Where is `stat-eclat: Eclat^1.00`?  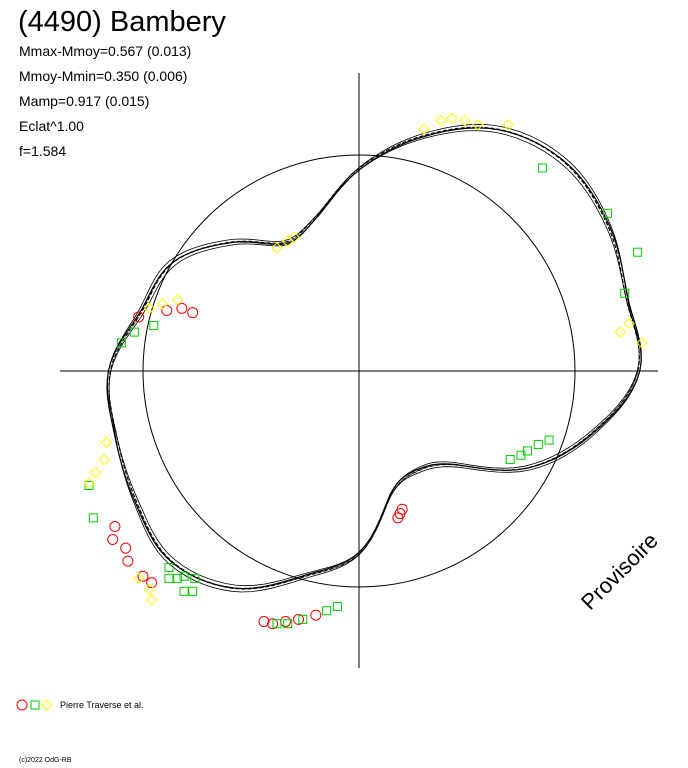
stat-eclat: Eclat^1.00 is located at coordinates (51, 126).